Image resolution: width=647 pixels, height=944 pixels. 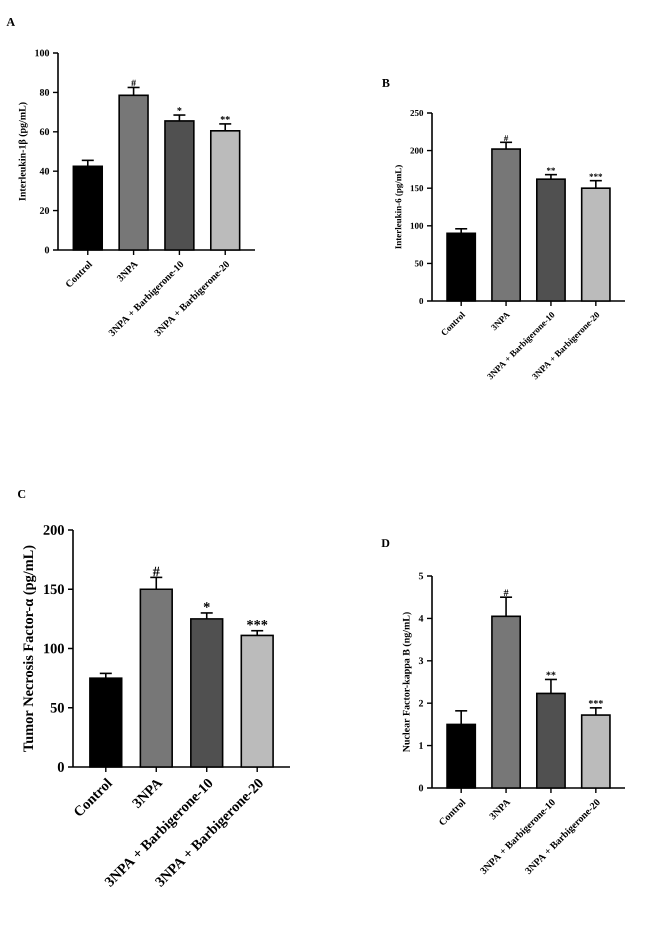 I want to click on y-axis-title: Tumor Necrosis Factor-α (pg/mL), so click(x=29, y=649).